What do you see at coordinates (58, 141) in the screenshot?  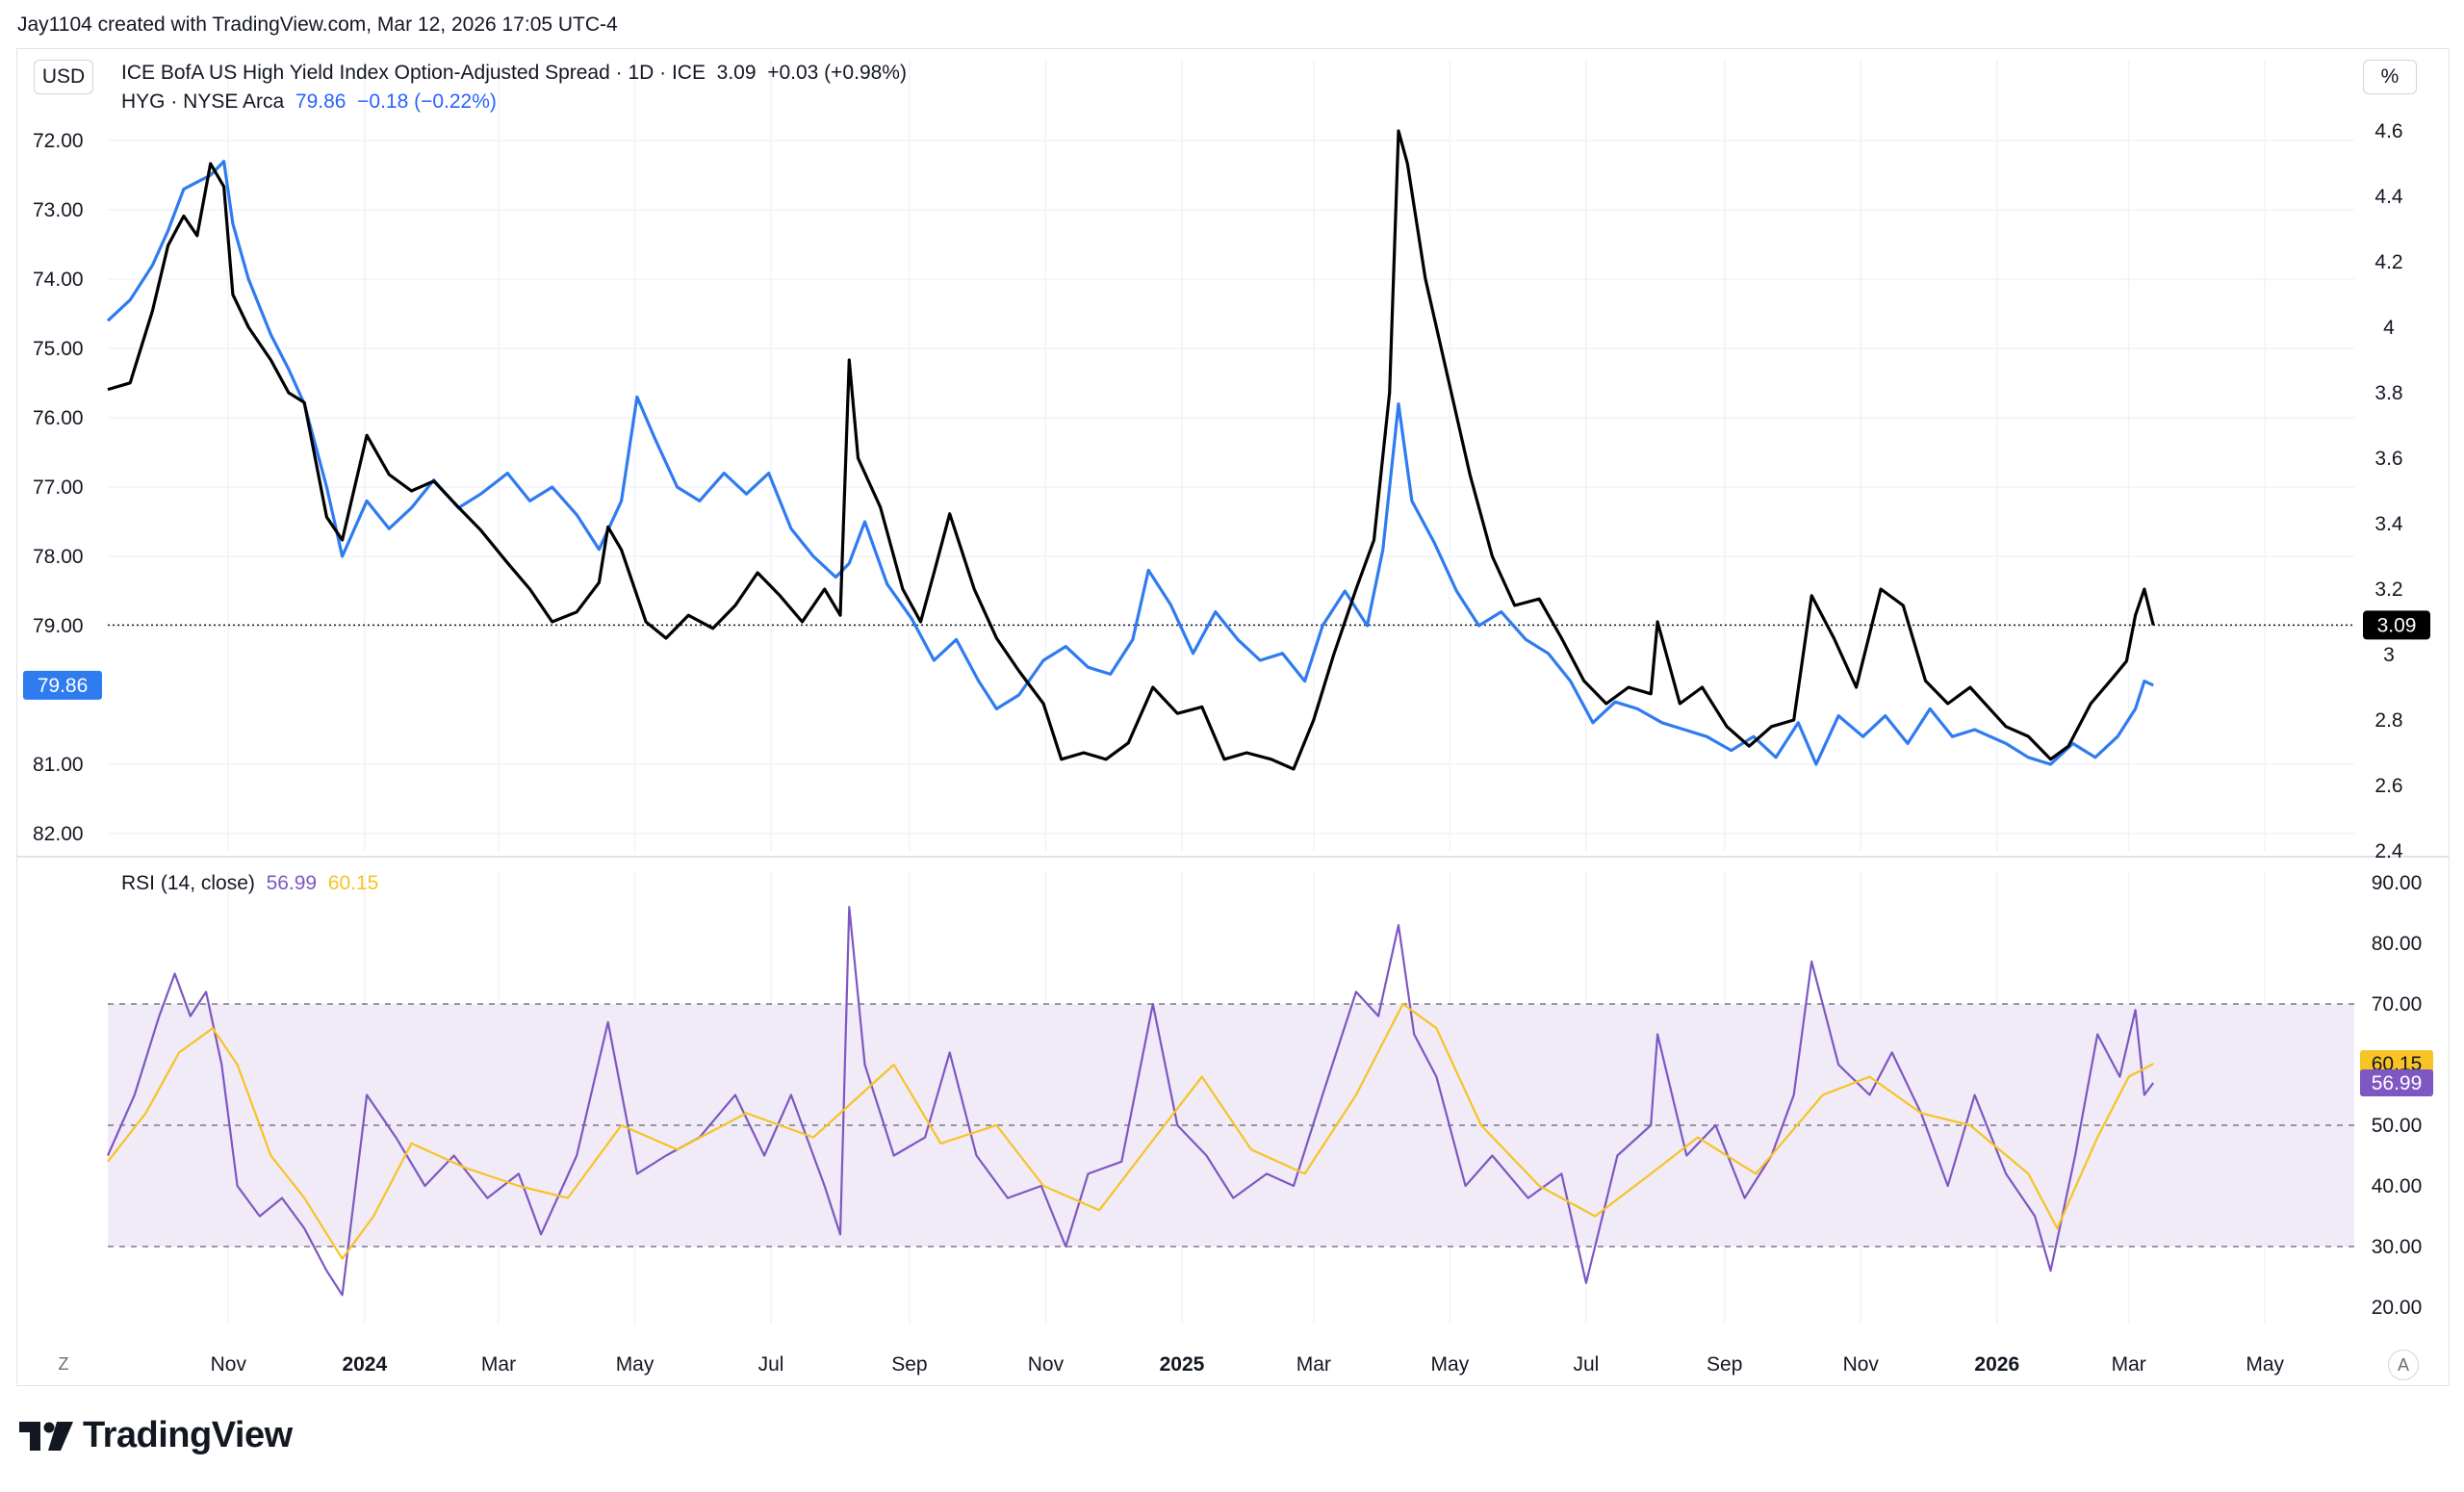 I see `left-axis-tick-label: 72.00` at bounding box center [58, 141].